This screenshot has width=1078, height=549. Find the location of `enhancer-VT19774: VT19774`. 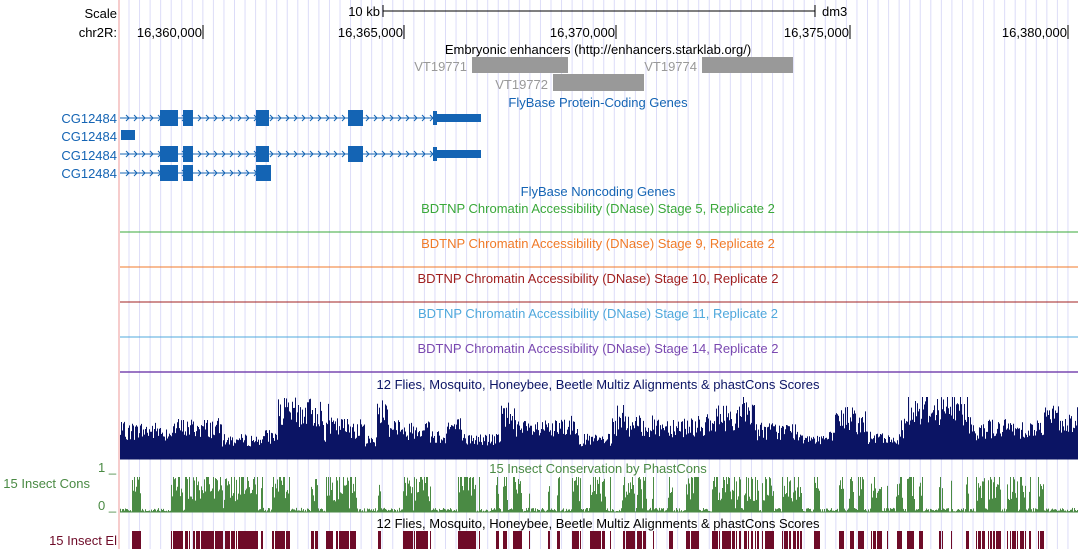

enhancer-VT19774: VT19774 is located at coordinates (718, 65).